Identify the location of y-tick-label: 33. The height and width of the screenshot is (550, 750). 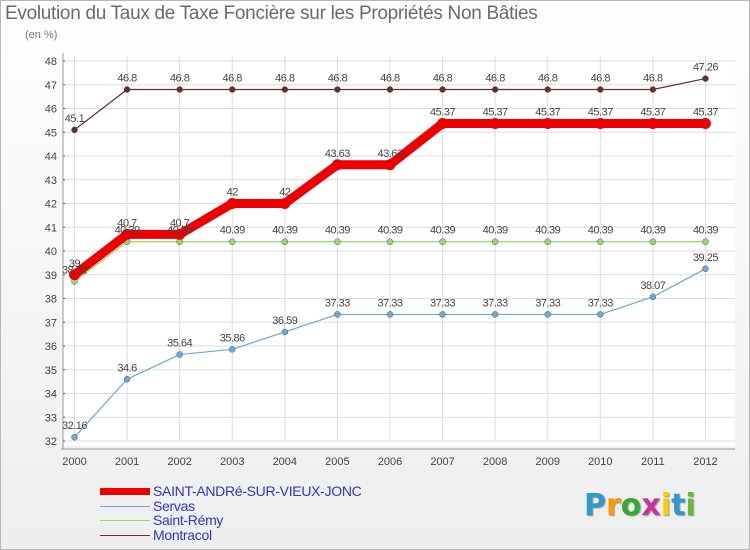
(51, 418).